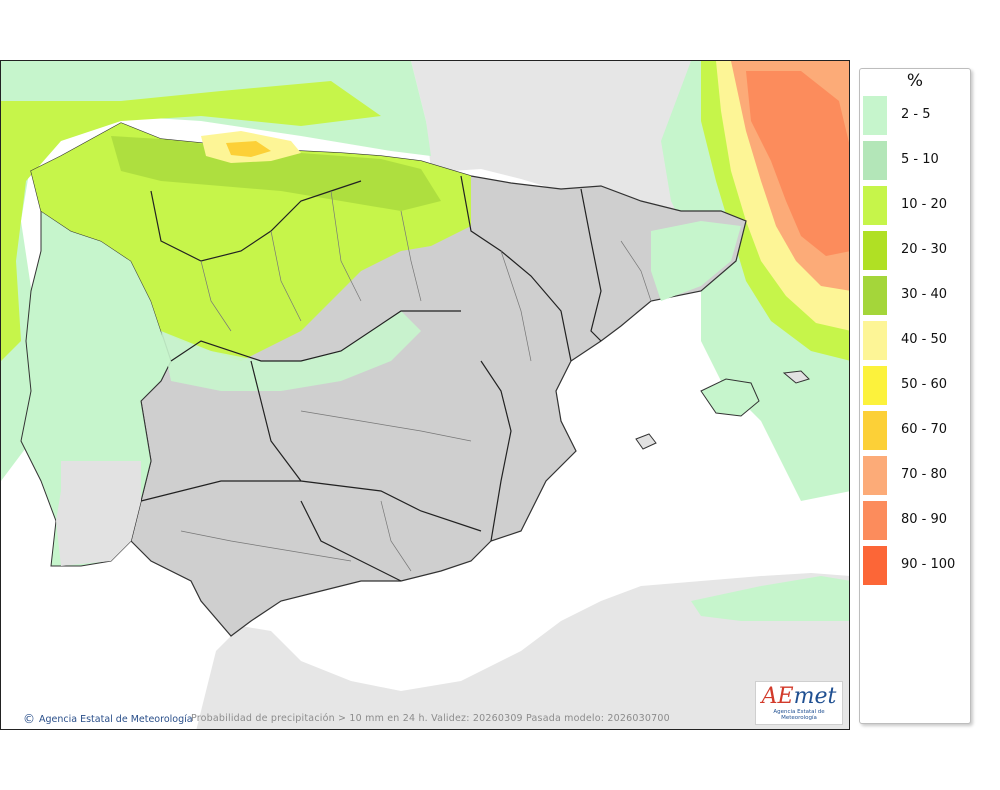  Describe the element at coordinates (924, 429) in the screenshot. I see `legend-label: 60 - 70` at that location.